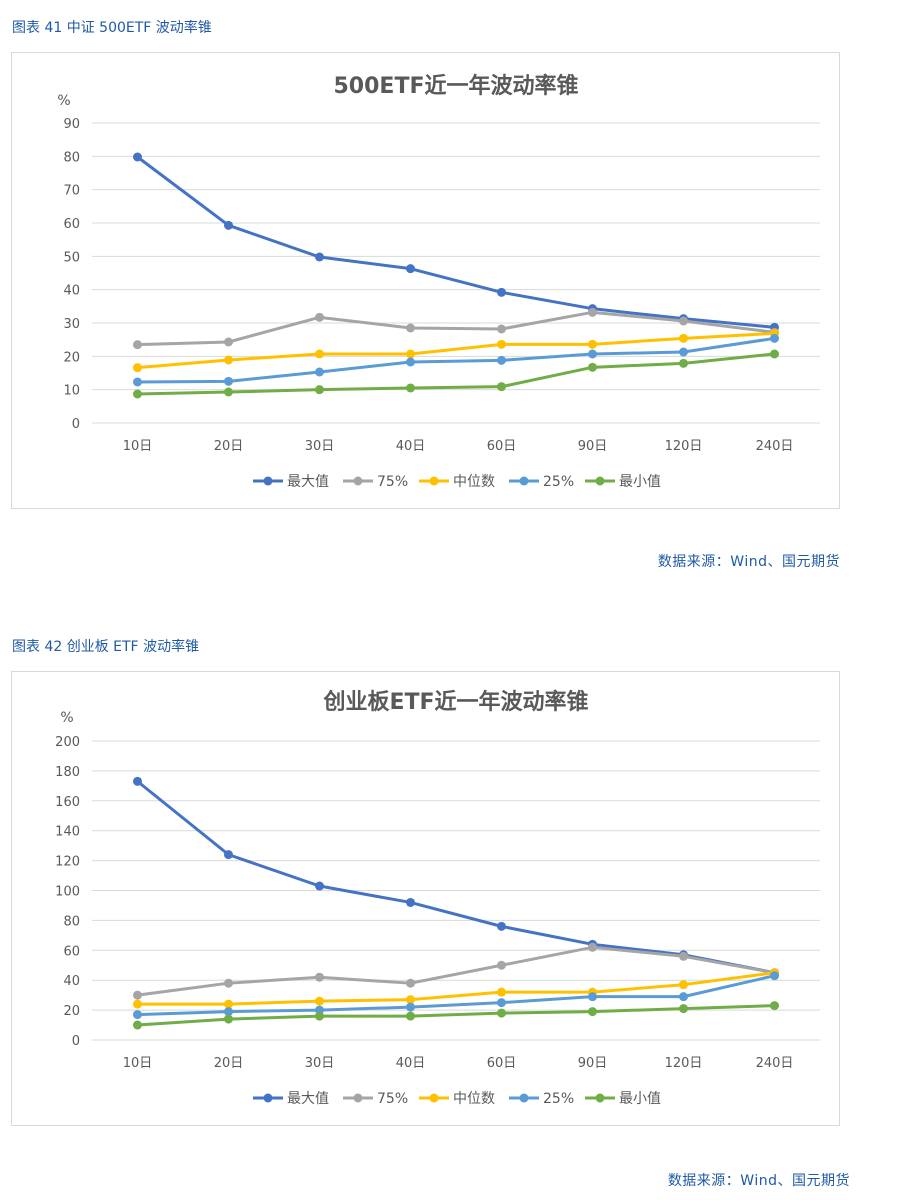 This screenshot has width=902, height=1200. I want to click on y-tick-label: 10, so click(71, 391).